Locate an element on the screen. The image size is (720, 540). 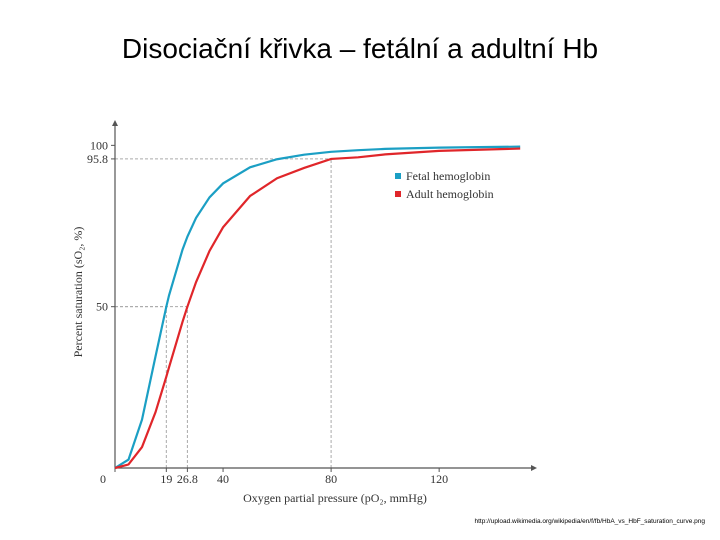
x-axis-label: Oxygen partial pressure (pO₂, mmHg) is located at coordinates (335, 498).